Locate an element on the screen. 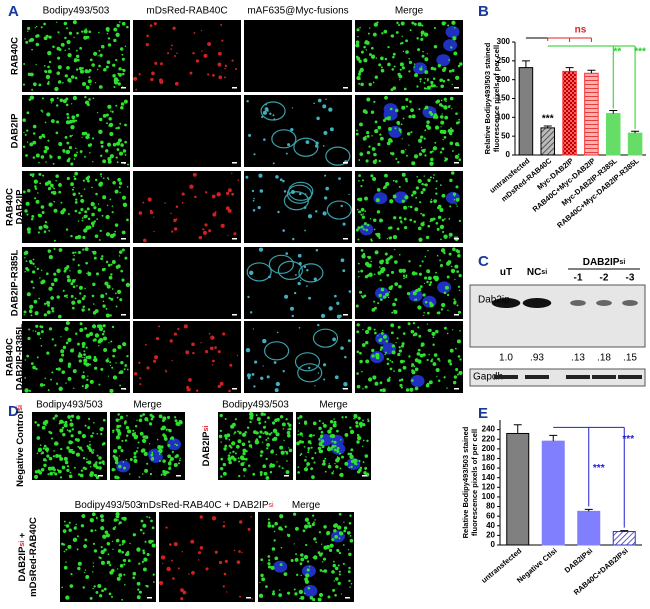 Image resolution: width=650 pixels, height=609 pixels. row-label: DAB2IP-R385L is located at coordinates (15, 283).